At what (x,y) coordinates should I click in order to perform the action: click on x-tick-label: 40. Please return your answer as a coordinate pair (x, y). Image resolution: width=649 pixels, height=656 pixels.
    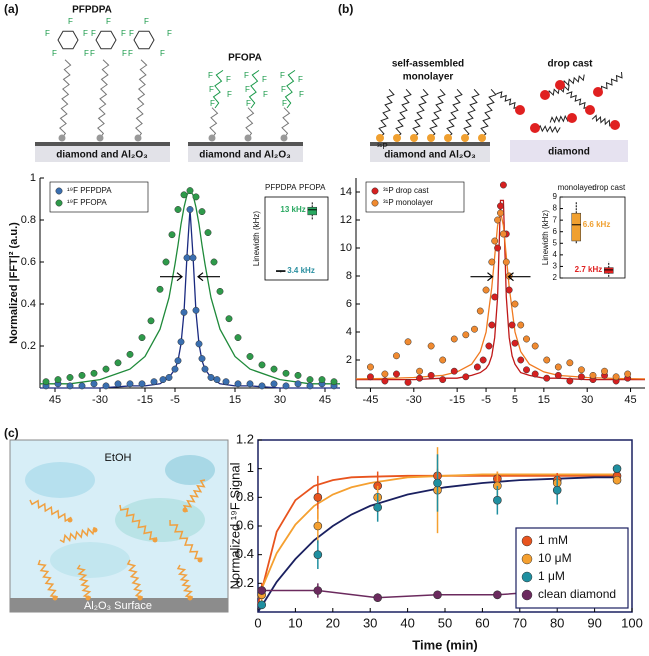
    Looking at the image, I should click on (407, 622).